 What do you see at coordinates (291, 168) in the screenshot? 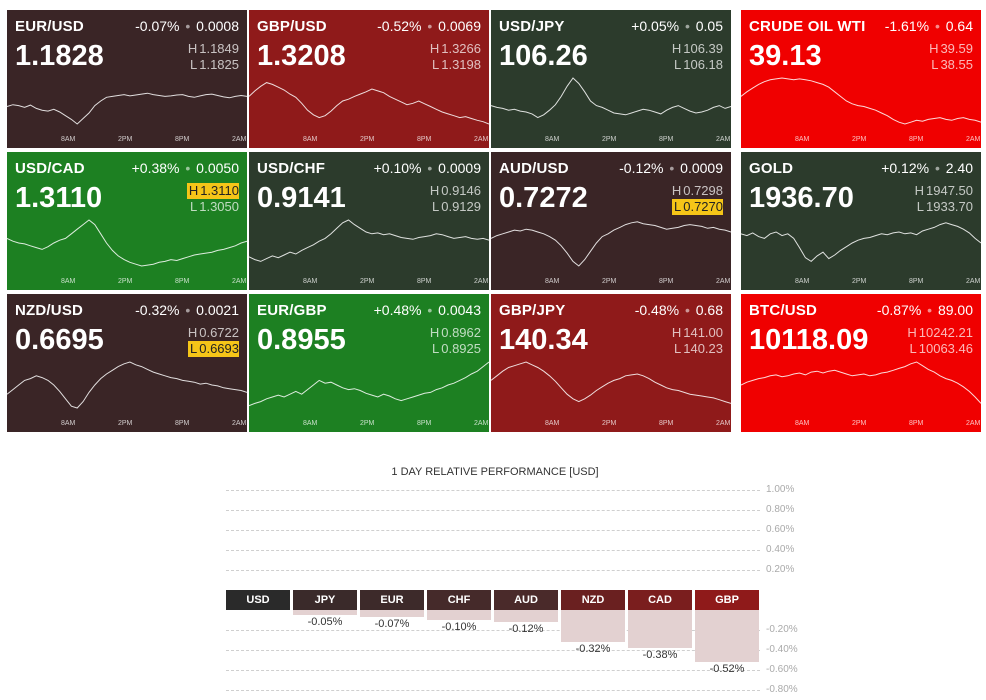
I see `symbol-label: USD/CHF` at bounding box center [291, 168].